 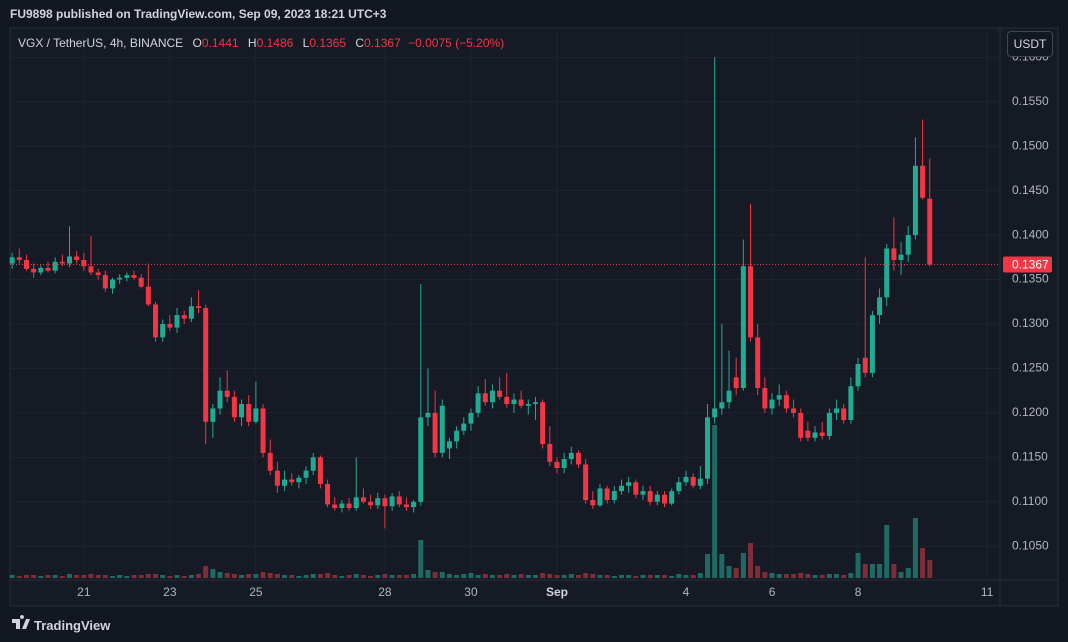 What do you see at coordinates (275, 43) in the screenshot?
I see `high-value: 0.1486` at bounding box center [275, 43].